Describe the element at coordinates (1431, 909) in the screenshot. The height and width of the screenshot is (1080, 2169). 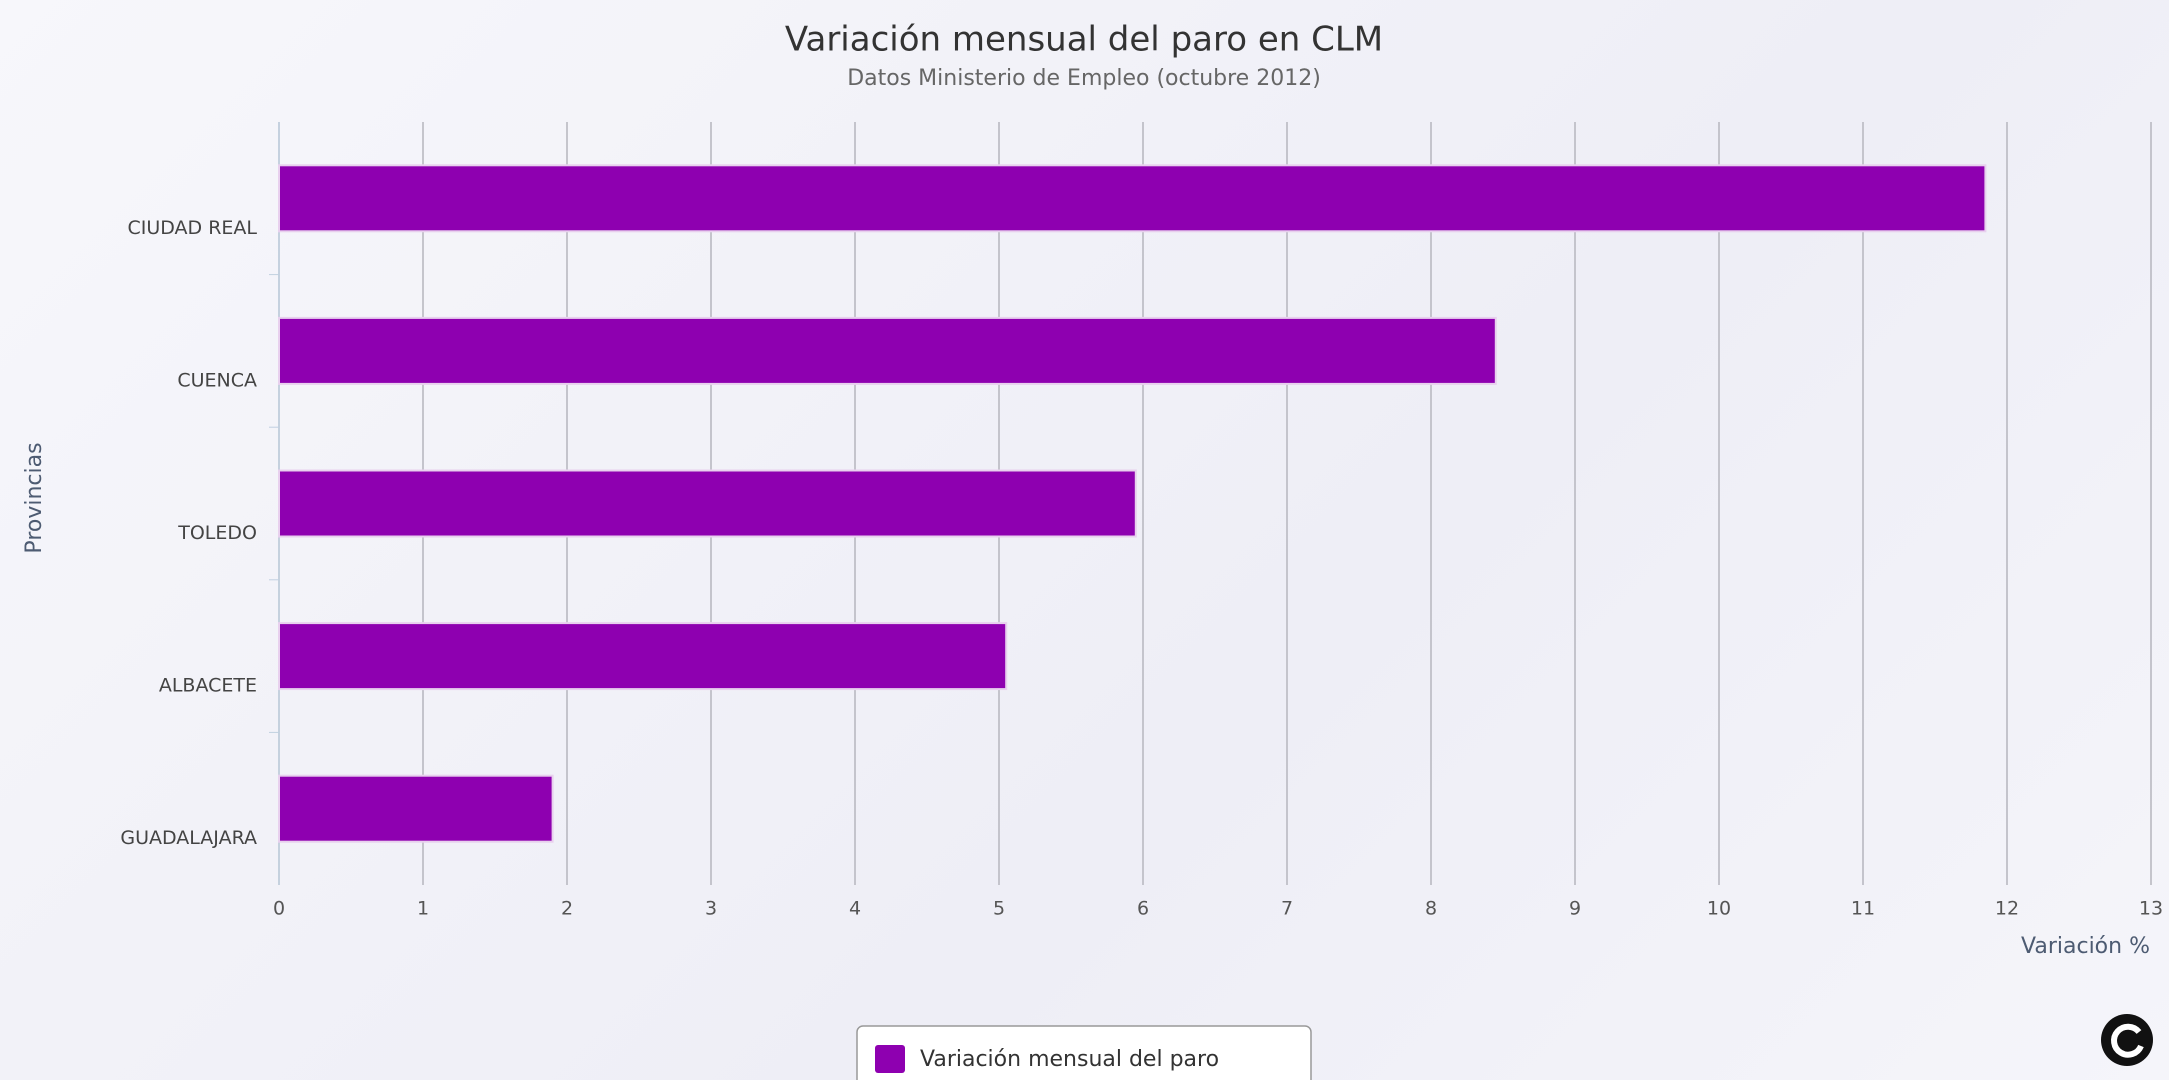
I see `x-tick-label: 8` at that location.